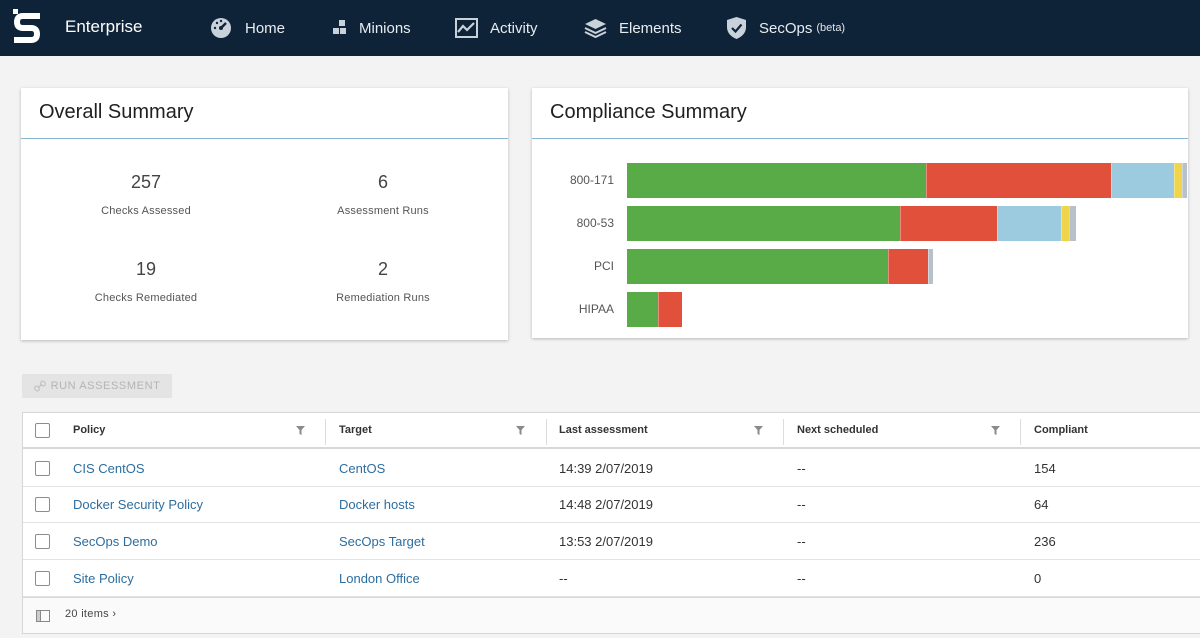 This screenshot has height=638, width=1200. What do you see at coordinates (611, 578) in the screenshot?
I see `table-row: Site Policy London Office -- -- 0` at bounding box center [611, 578].